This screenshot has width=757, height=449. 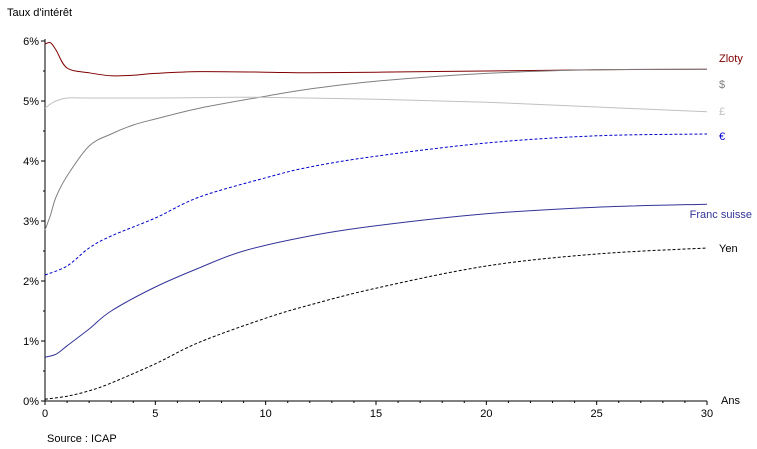 I want to click on x-tick-label: 25, so click(x=597, y=414).